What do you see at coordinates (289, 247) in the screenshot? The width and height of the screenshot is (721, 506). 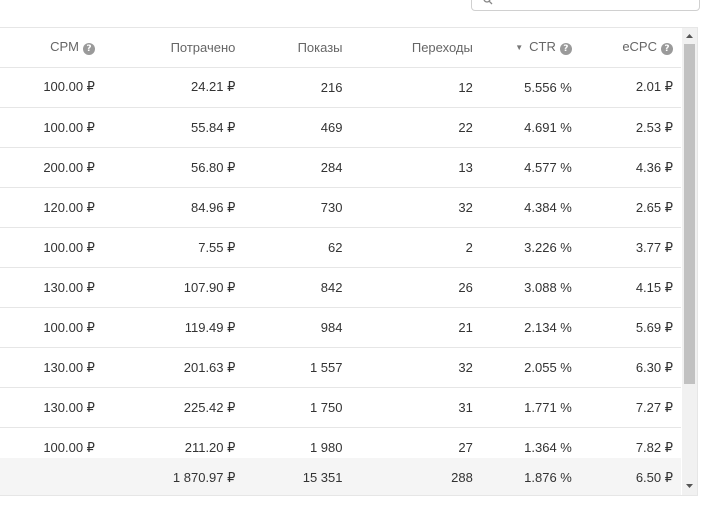 I see `cell-impressions: 62` at bounding box center [289, 247].